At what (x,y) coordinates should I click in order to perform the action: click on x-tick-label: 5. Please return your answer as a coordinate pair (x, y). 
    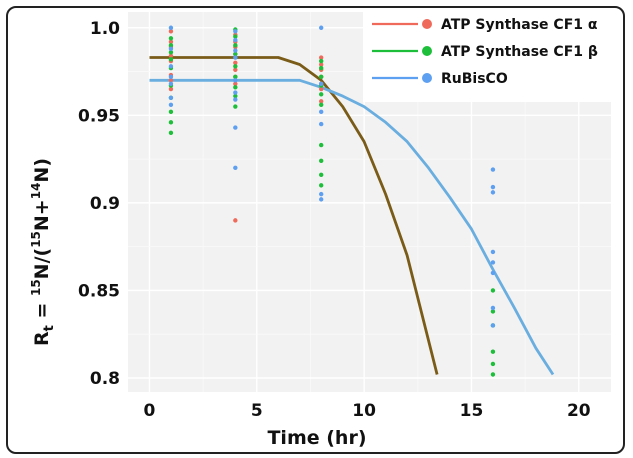
    Looking at the image, I should click on (257, 411).